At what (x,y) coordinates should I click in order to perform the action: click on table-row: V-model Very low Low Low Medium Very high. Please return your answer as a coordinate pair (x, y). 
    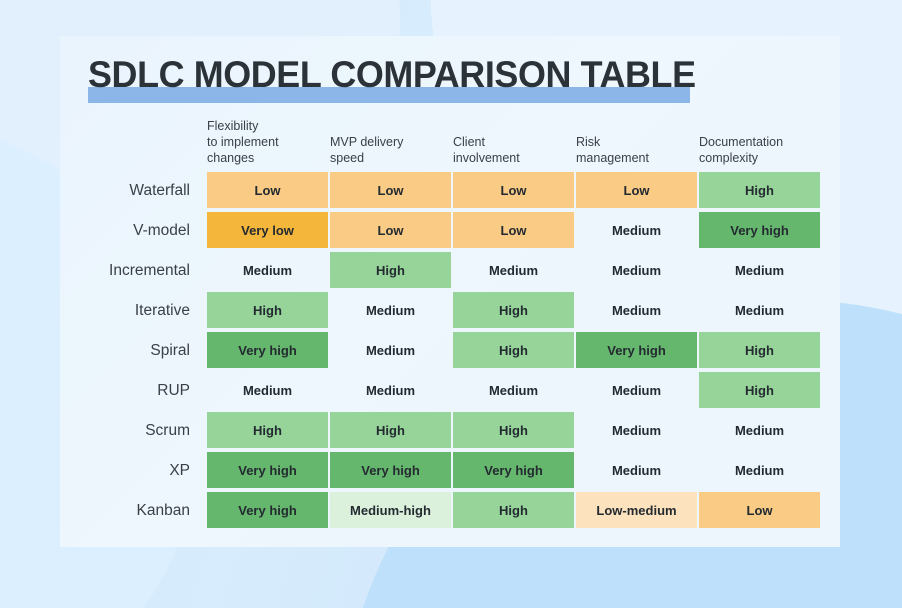
    Looking at the image, I should click on (450, 231).